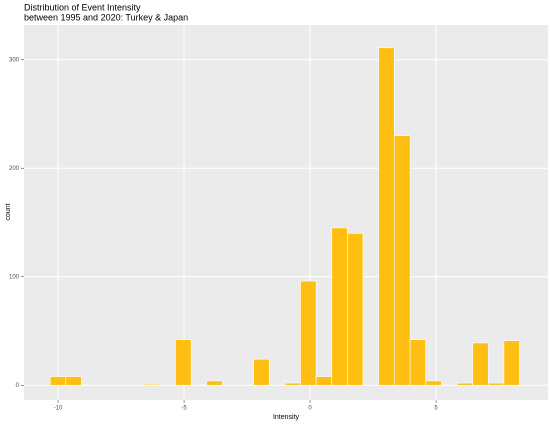 The image size is (550, 425). I want to click on y-axis-label: count, so click(8, 211).